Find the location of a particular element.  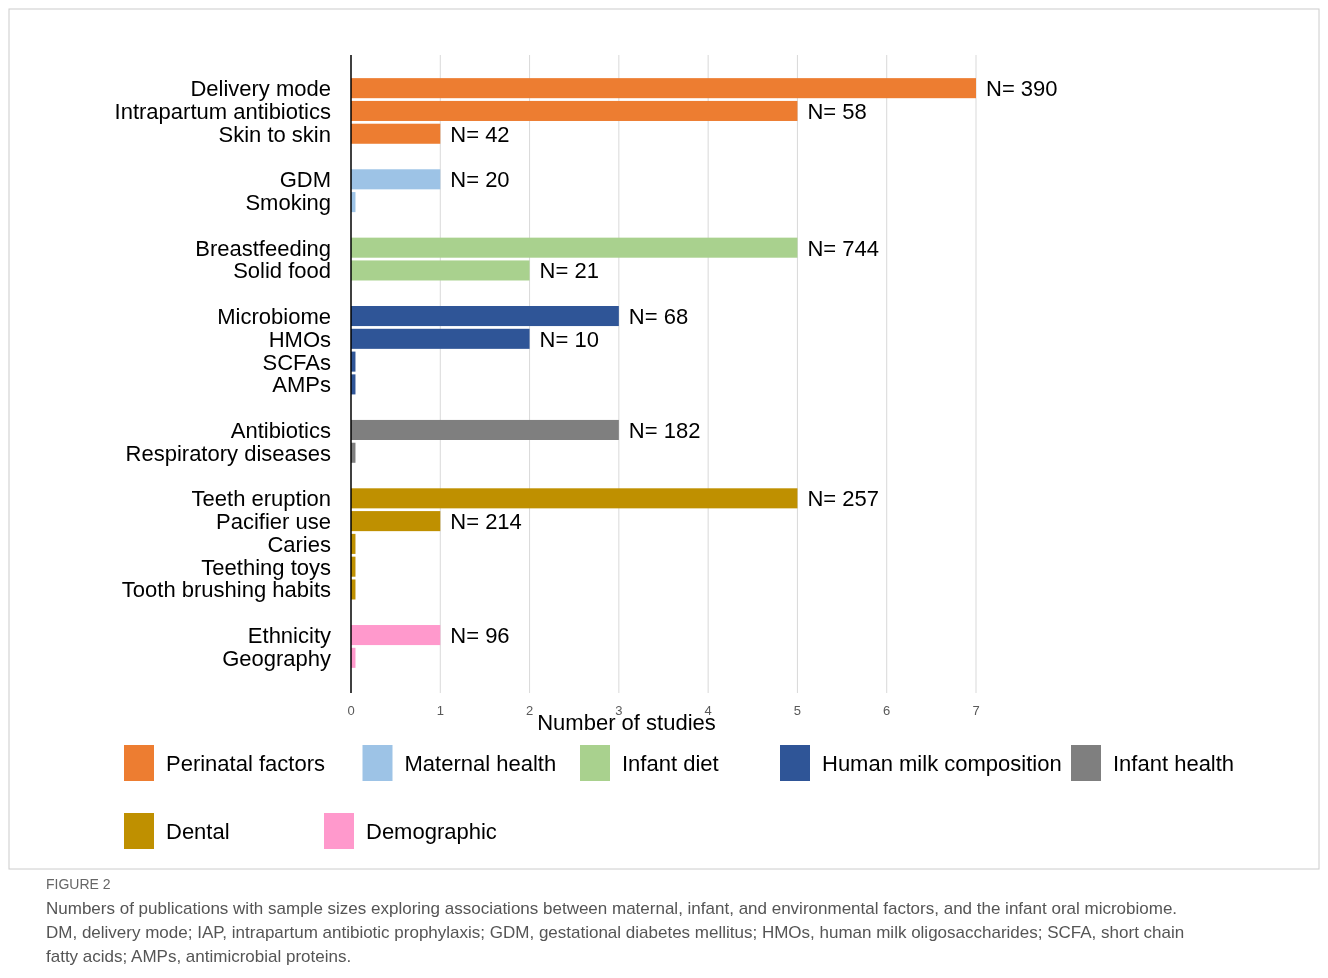

y-tick-label: Ethnicity is located at coordinates (289, 636).